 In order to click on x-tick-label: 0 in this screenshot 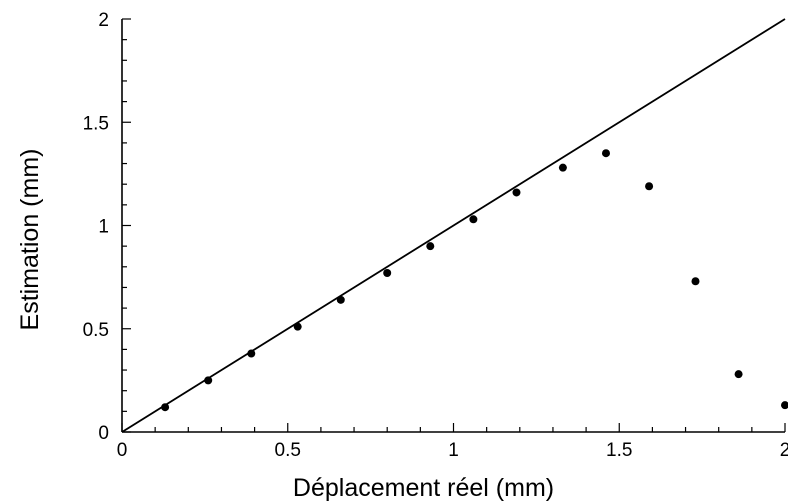, I will do `click(122, 450)`.